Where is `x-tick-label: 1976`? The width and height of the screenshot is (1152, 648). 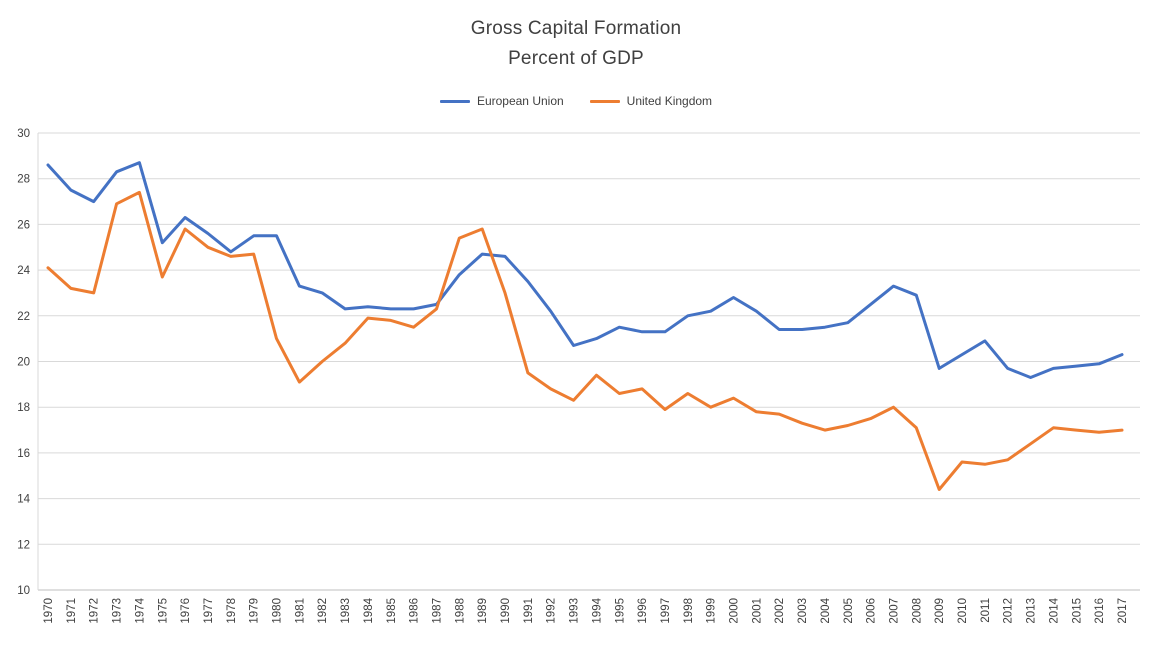
x-tick-label: 1976 is located at coordinates (186, 611).